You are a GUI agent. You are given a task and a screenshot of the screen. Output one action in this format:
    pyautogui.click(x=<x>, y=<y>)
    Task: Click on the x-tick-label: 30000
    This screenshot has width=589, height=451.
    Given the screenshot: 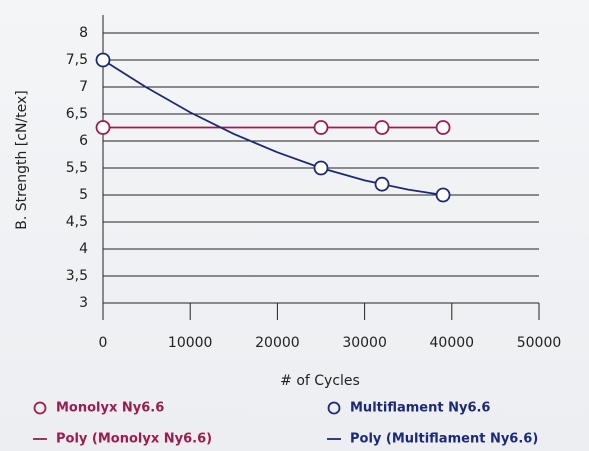 What is the action you would take?
    pyautogui.click(x=364, y=343)
    